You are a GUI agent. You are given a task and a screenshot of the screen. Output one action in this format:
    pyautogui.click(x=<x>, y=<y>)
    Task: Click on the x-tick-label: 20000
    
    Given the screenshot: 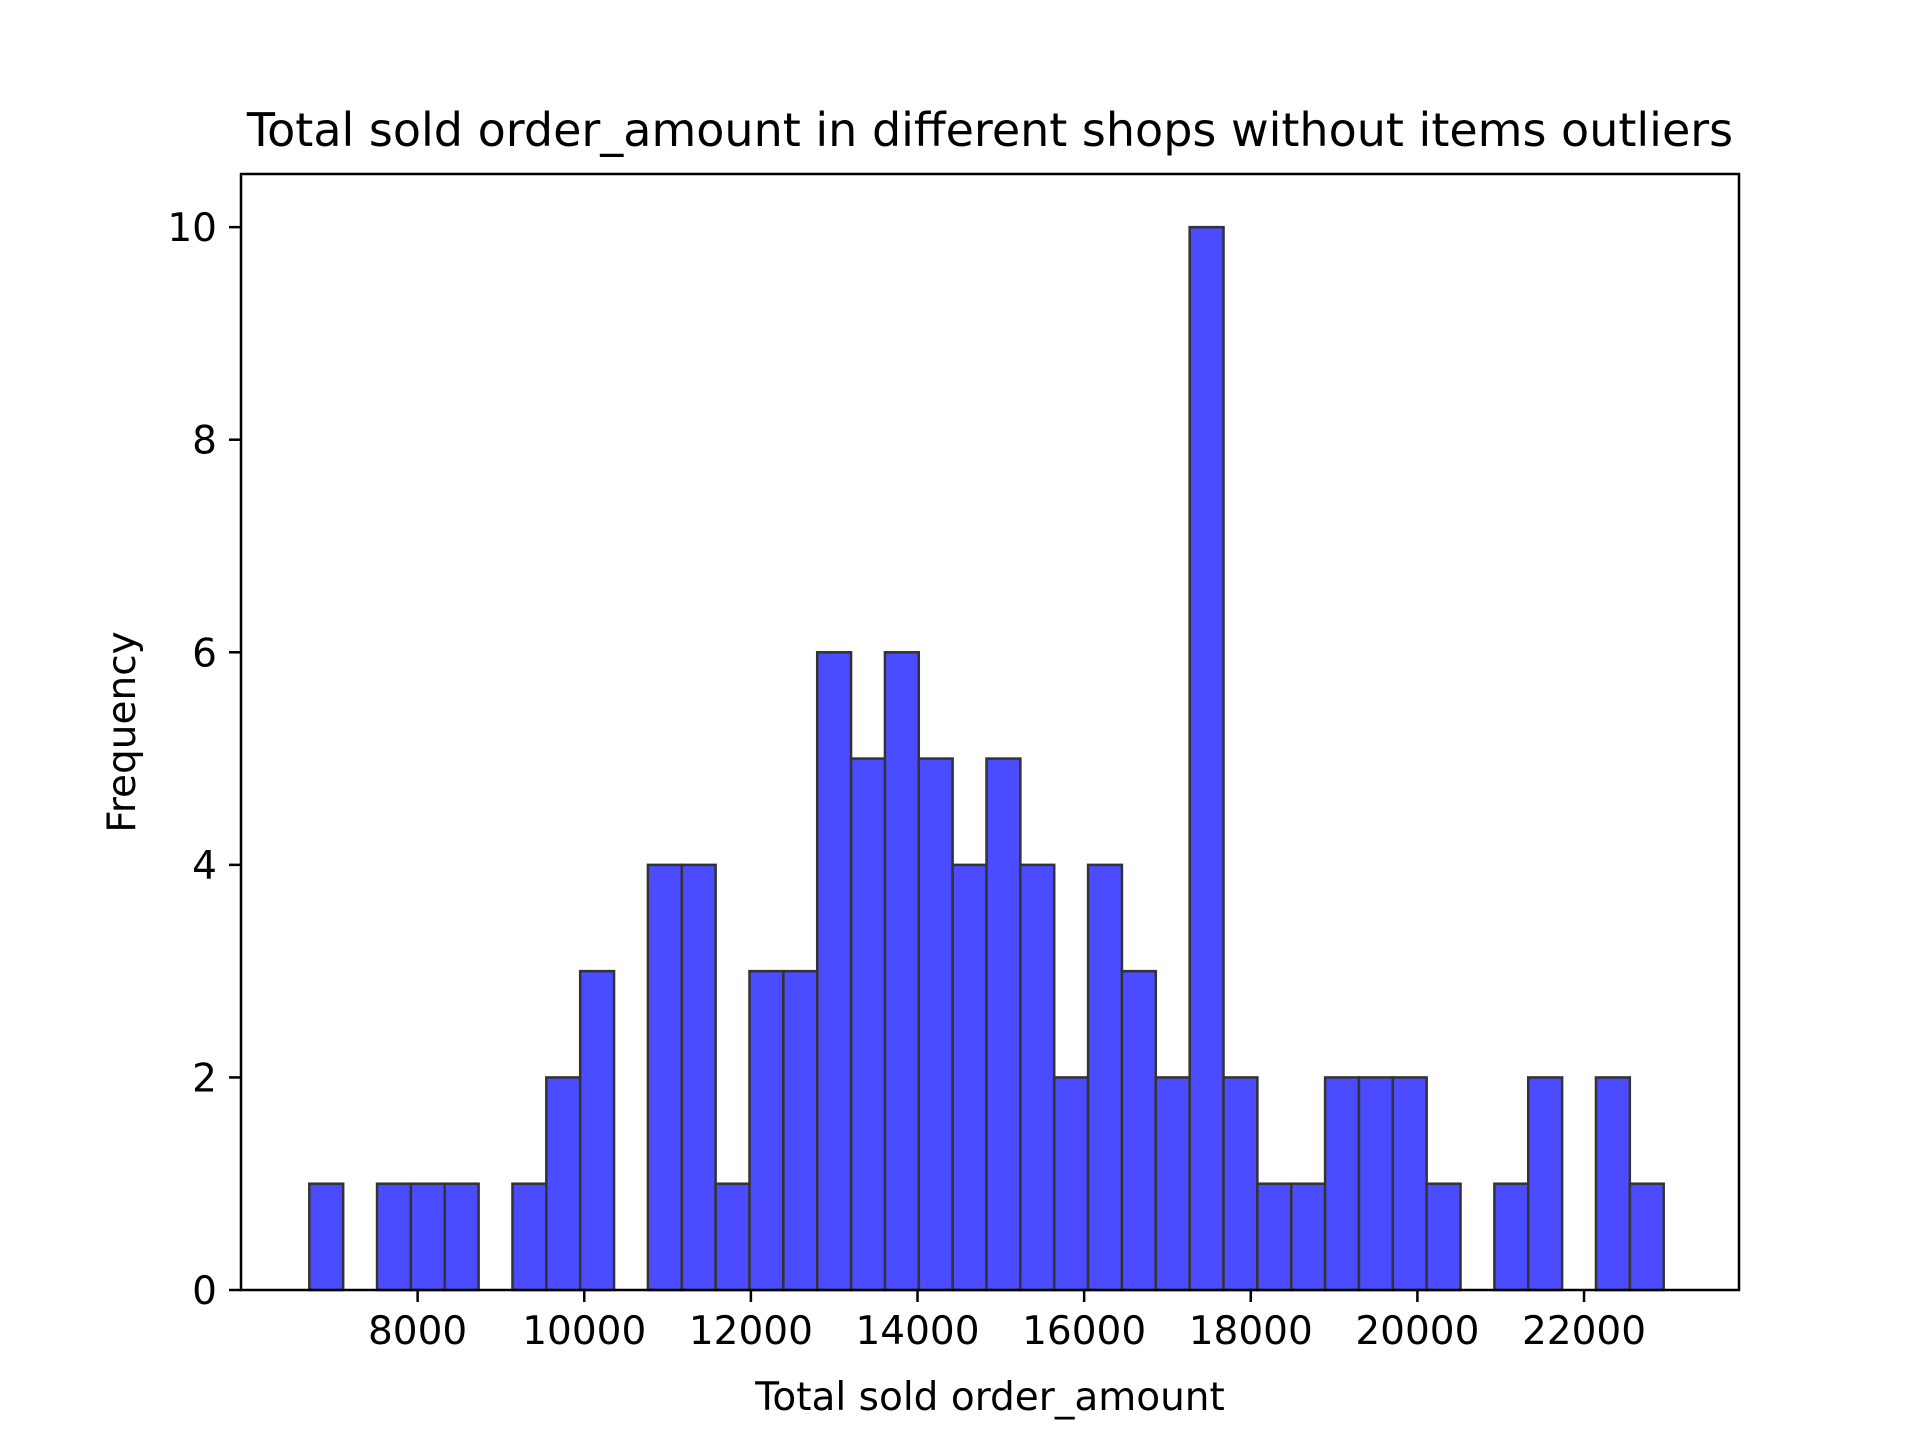 What is the action you would take?
    pyautogui.click(x=1417, y=1331)
    